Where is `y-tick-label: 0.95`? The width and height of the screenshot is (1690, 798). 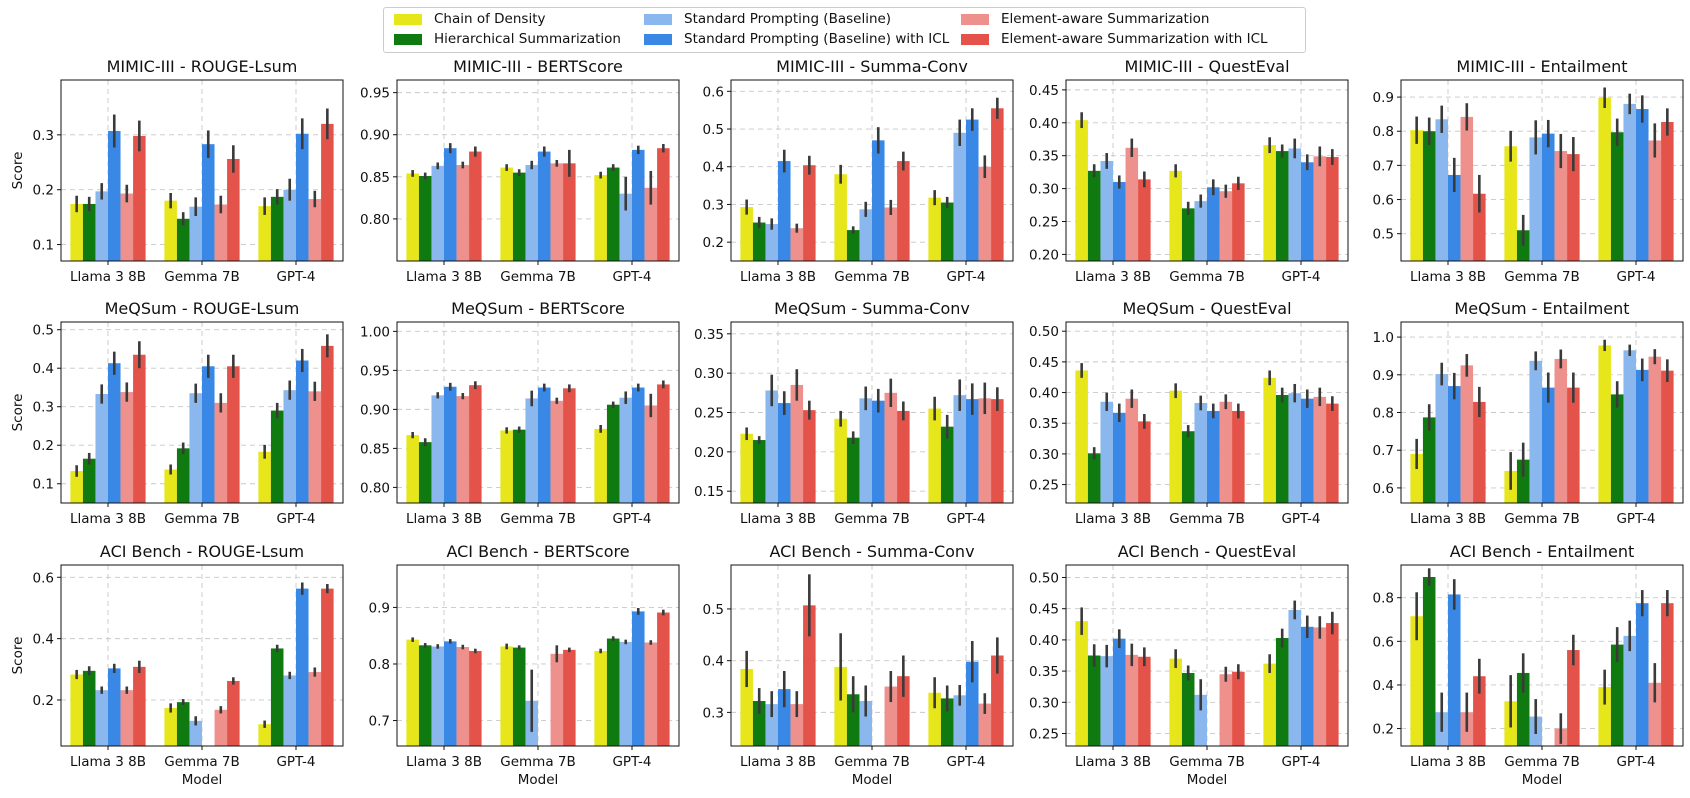
y-tick-label: 0.95 is located at coordinates (375, 371).